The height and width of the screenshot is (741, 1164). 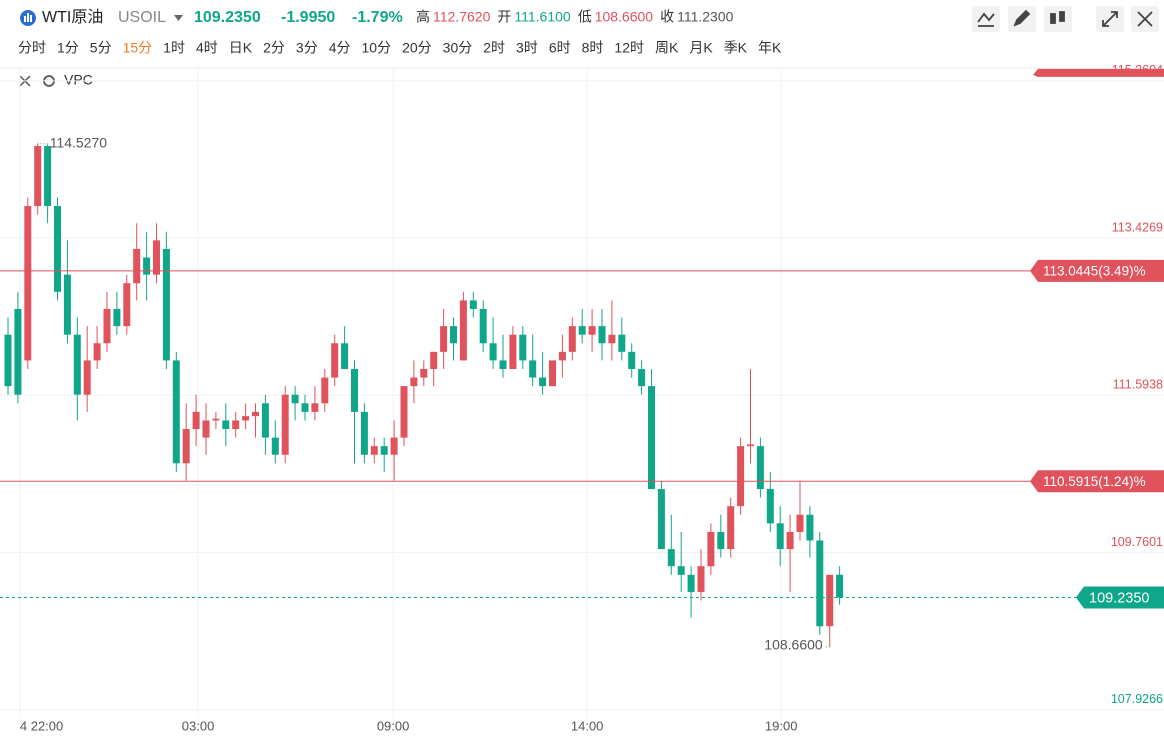 I want to click on period-tab: 15分, so click(x=138, y=48).